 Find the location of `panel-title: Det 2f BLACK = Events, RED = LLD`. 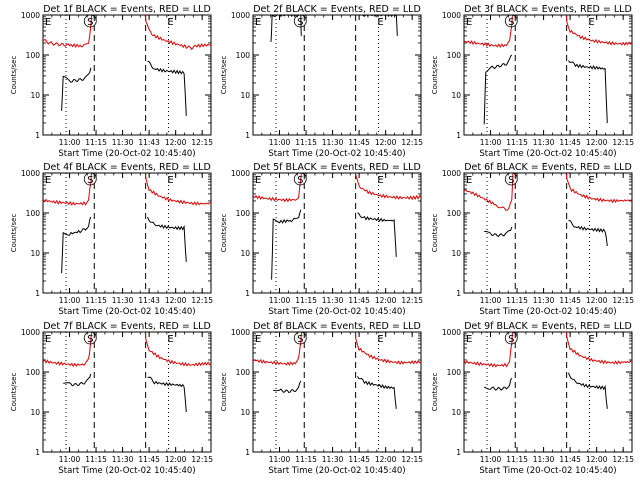

panel-title: Det 2f BLACK = Events, RED = LLD is located at coordinates (337, 9).